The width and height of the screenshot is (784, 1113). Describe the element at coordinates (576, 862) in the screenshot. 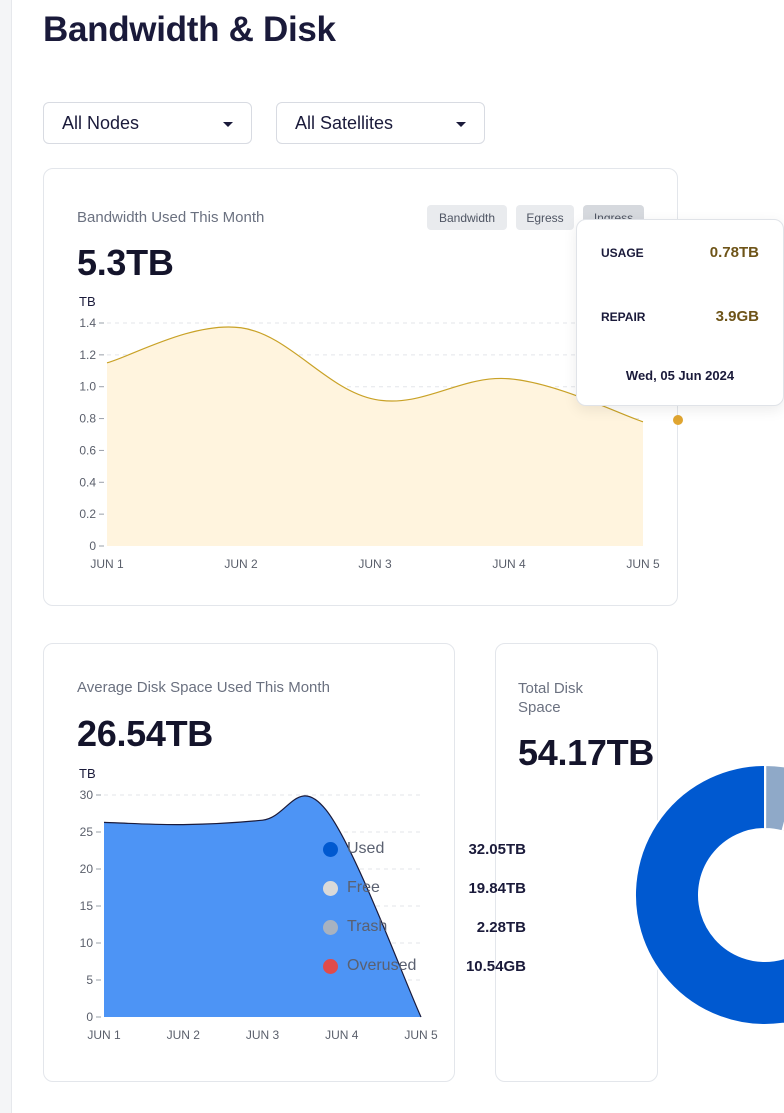

I see `total-disk-card` at that location.